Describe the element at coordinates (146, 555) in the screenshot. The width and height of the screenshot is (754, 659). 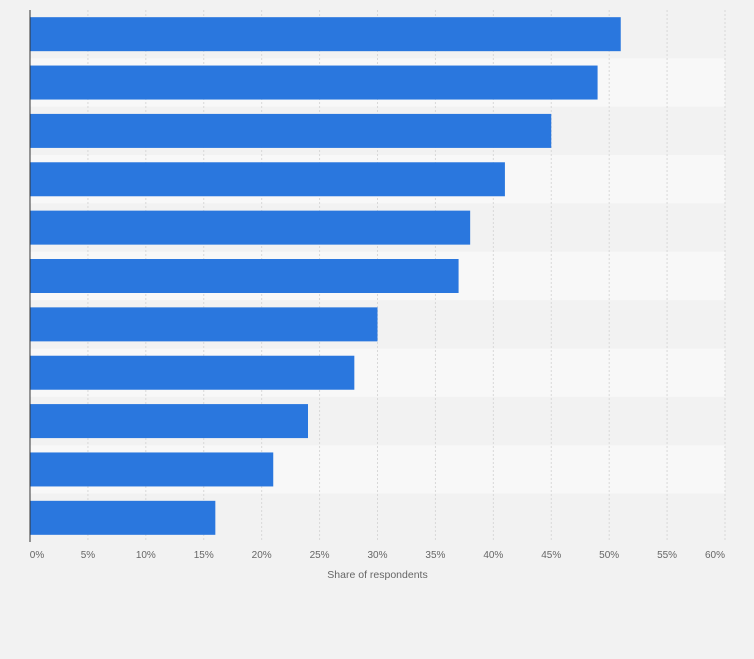
I see `x-tick-label: 10%` at that location.